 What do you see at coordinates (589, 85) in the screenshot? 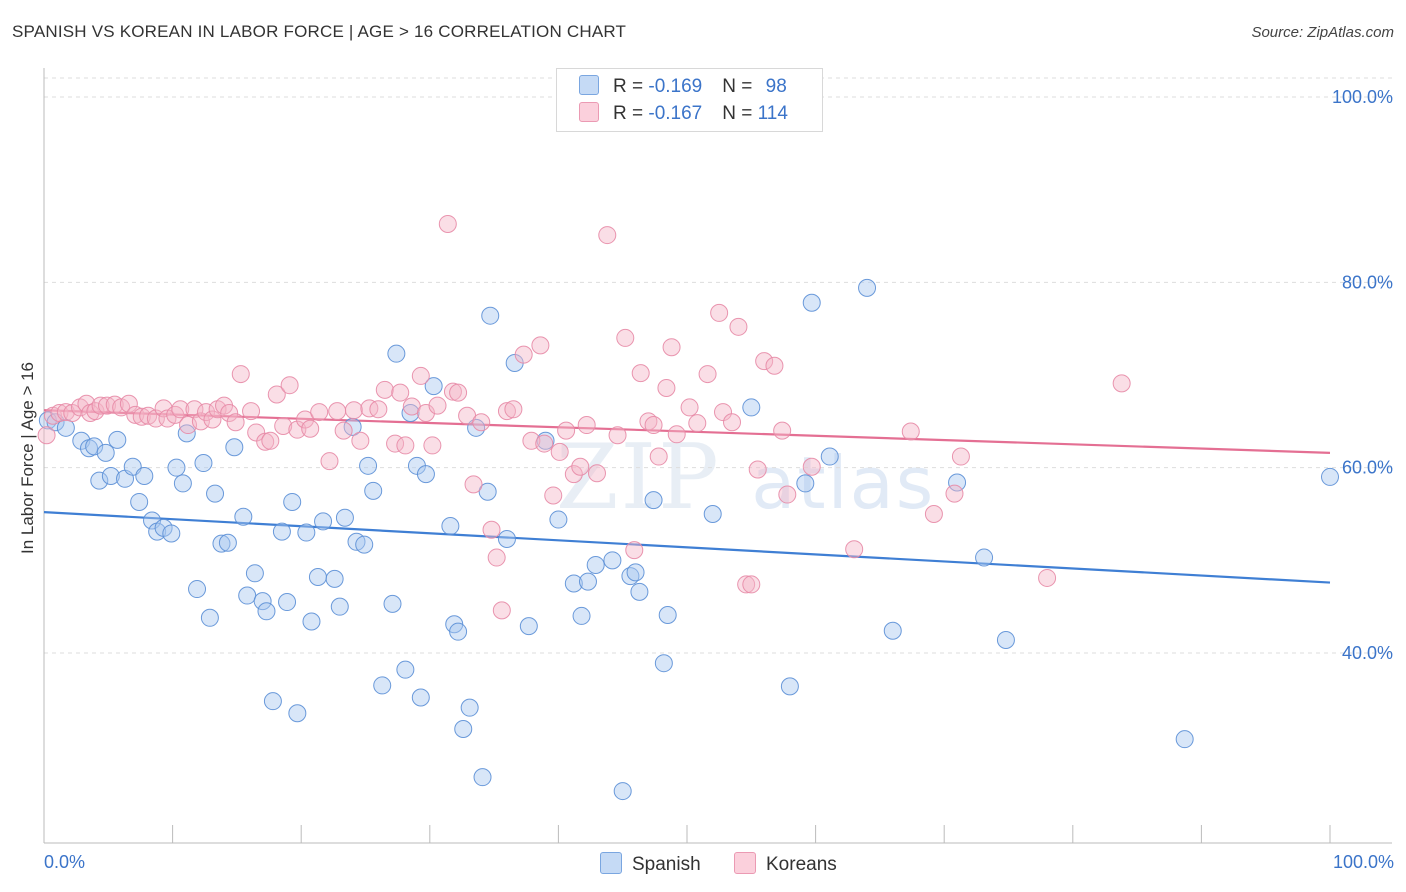
I see `legend-swatch-spanish` at bounding box center [589, 85].